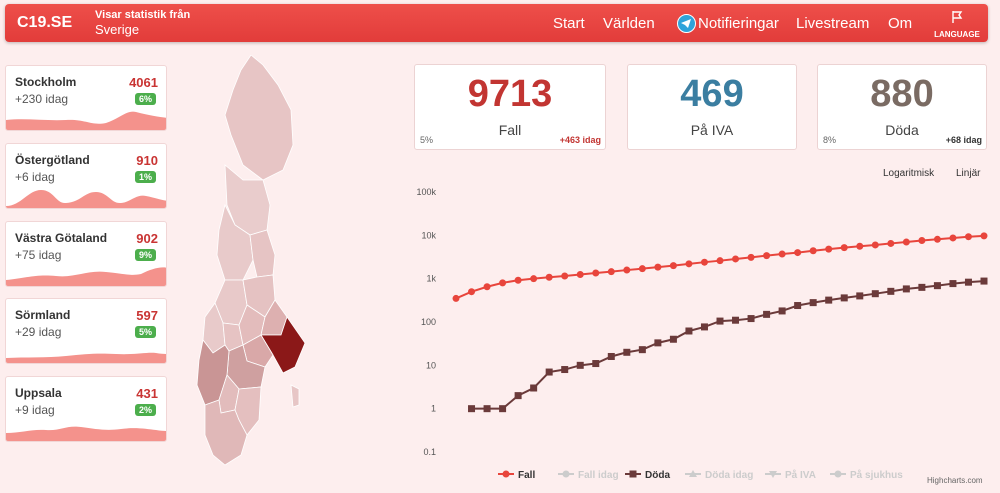 Image resolution: width=1000 pixels, height=493 pixels. I want to click on legend-item-fall-idag: Fall idag, so click(588, 475).